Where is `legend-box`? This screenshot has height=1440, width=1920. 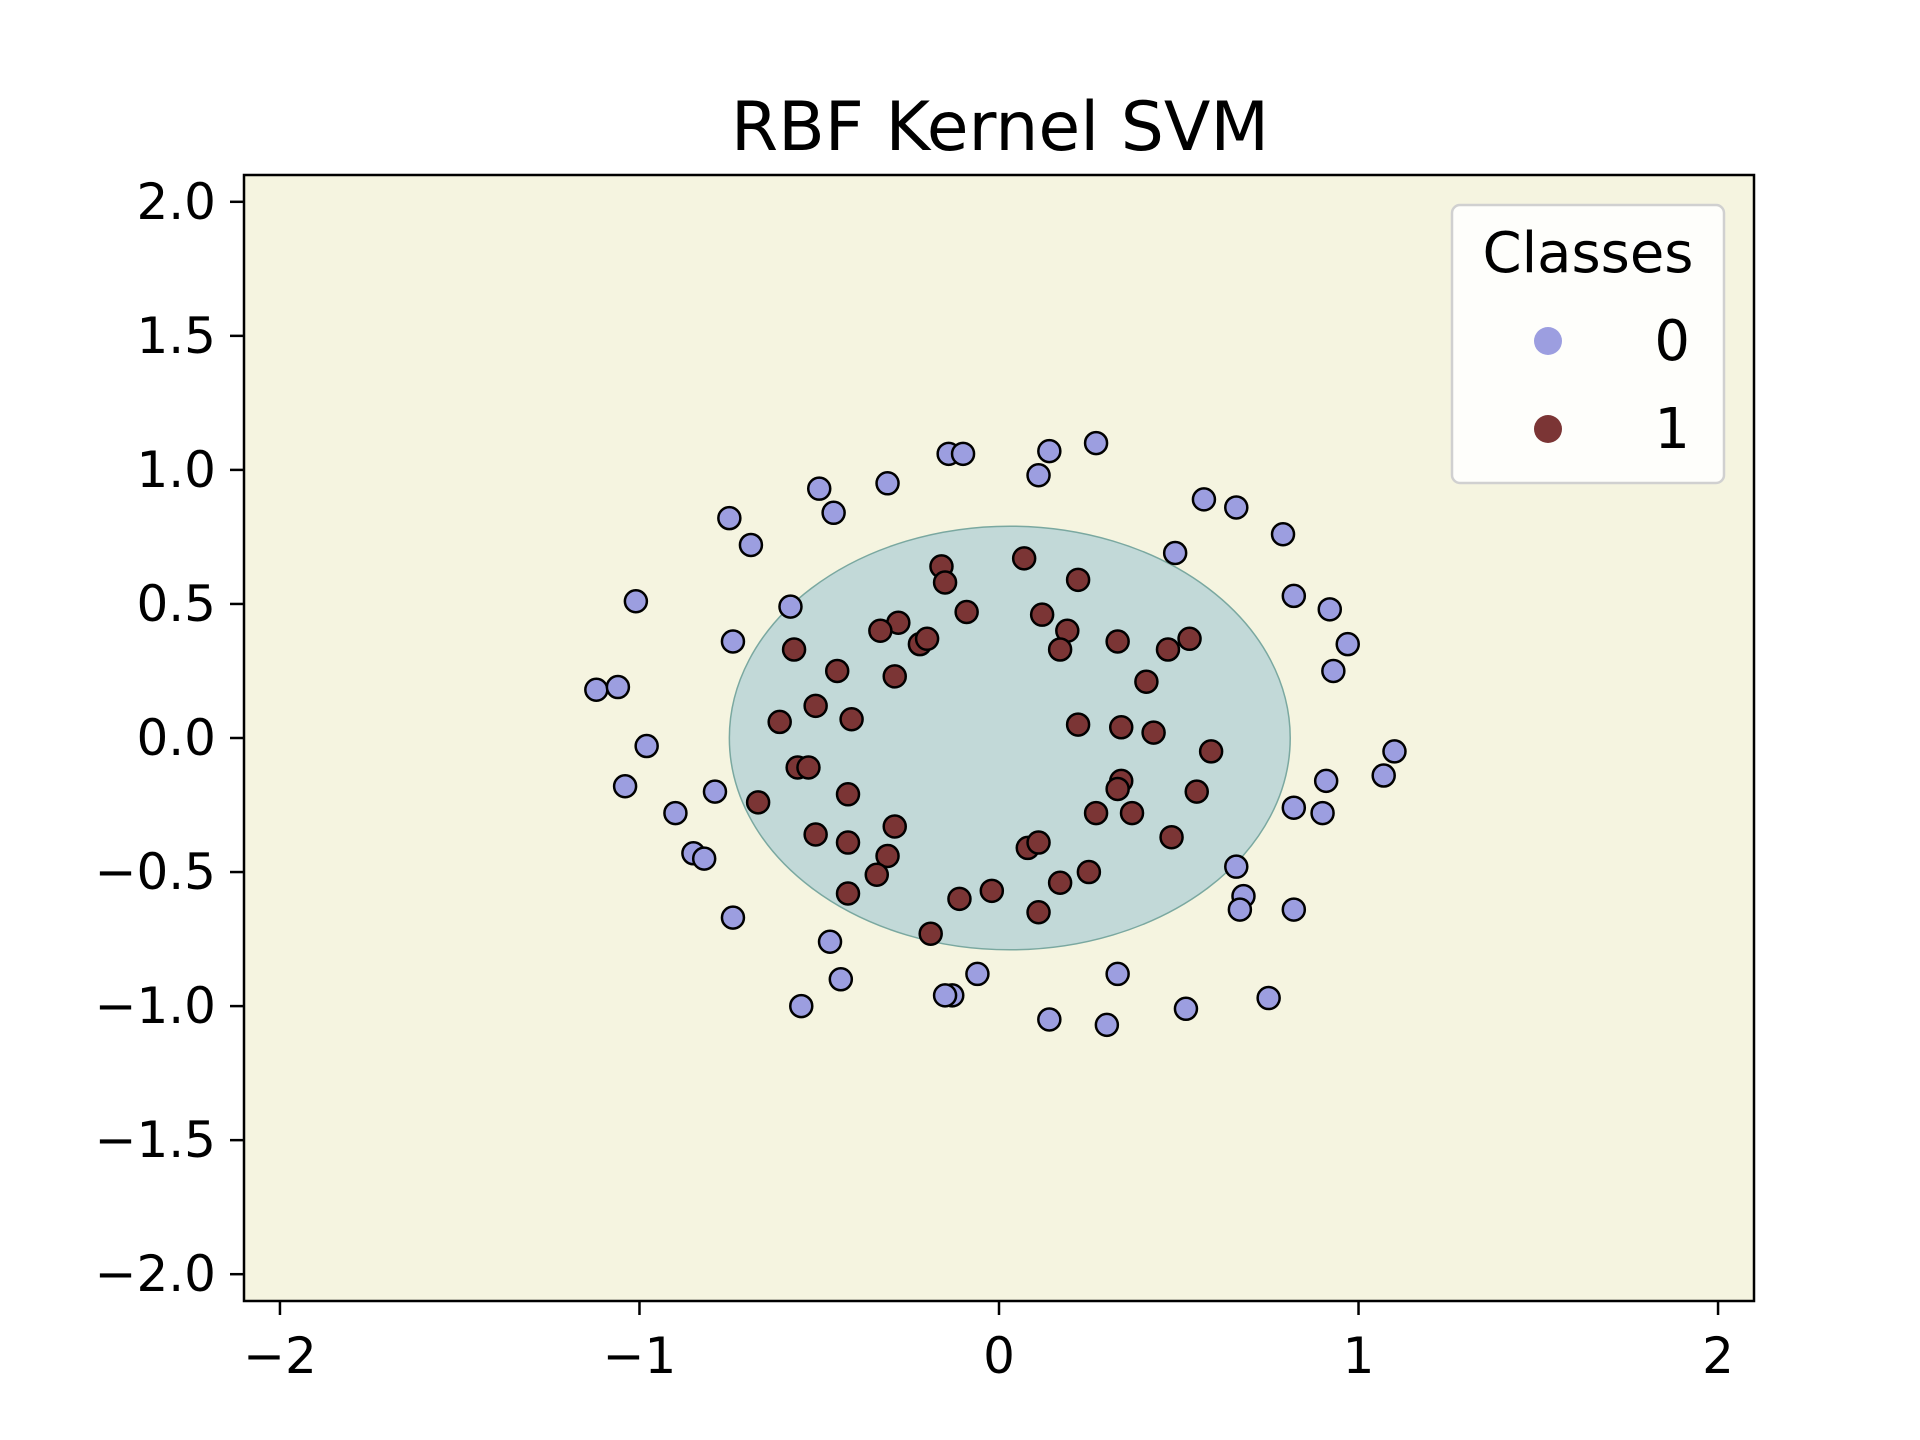
legend-box is located at coordinates (1588, 344).